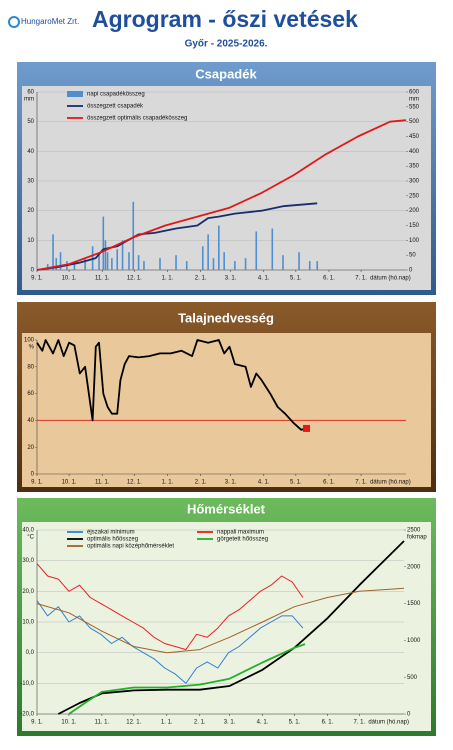  What do you see at coordinates (226, 73) in the screenshot?
I see `chart-title: Csapadék` at bounding box center [226, 73].